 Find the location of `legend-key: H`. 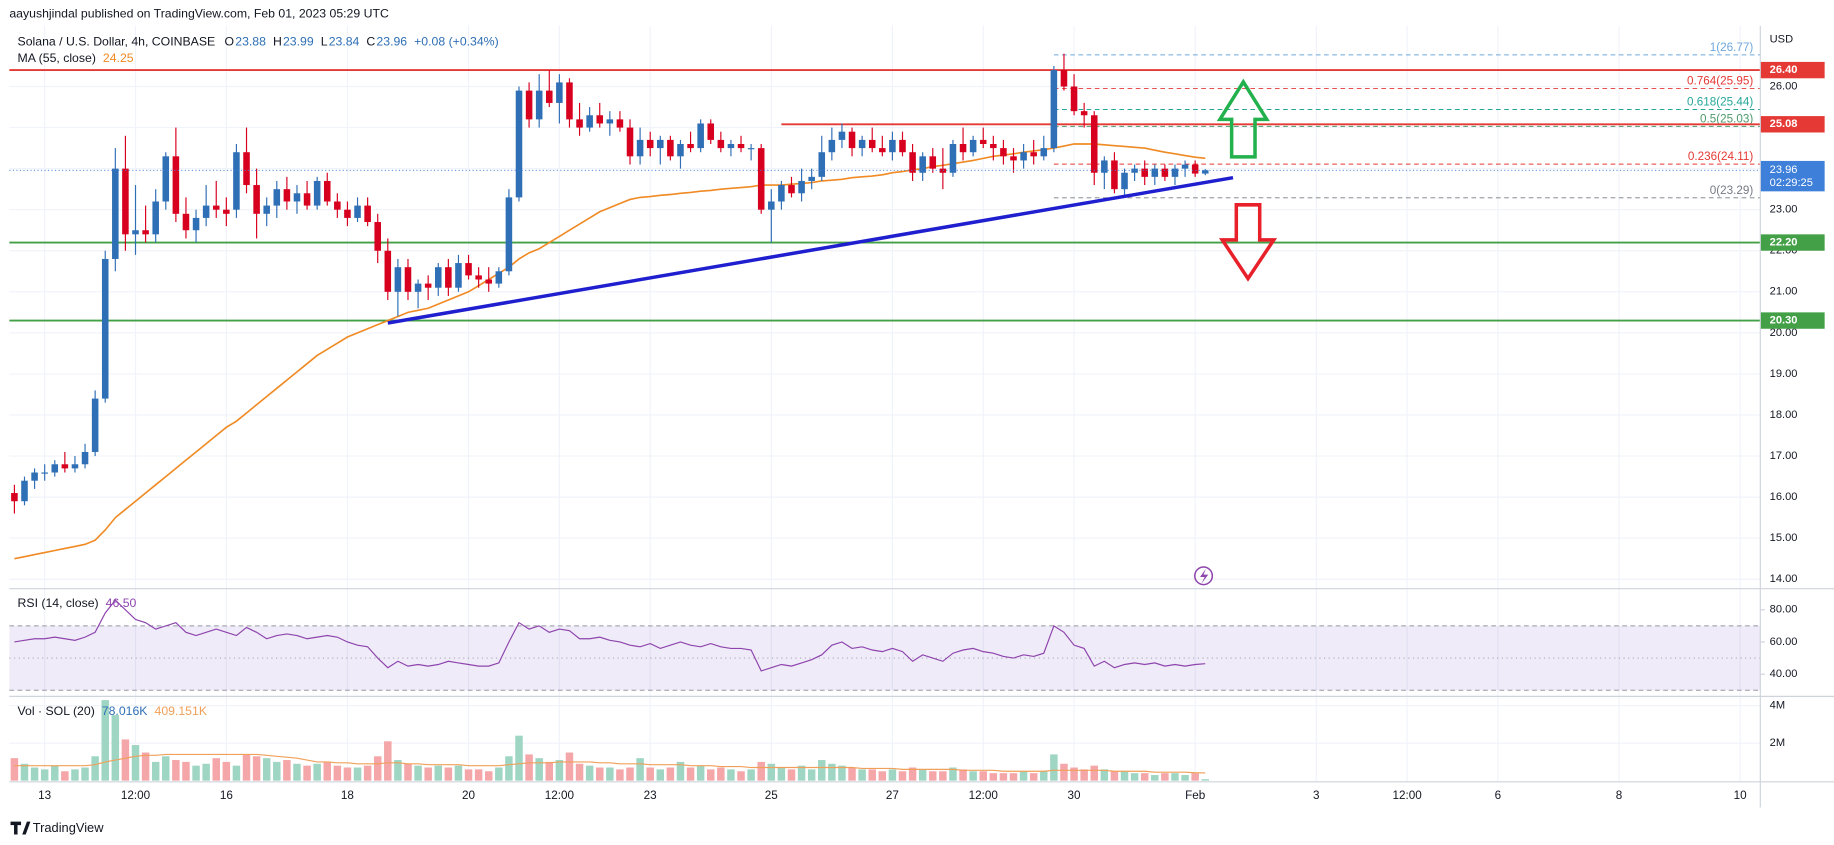

legend-key: H is located at coordinates (277, 41).